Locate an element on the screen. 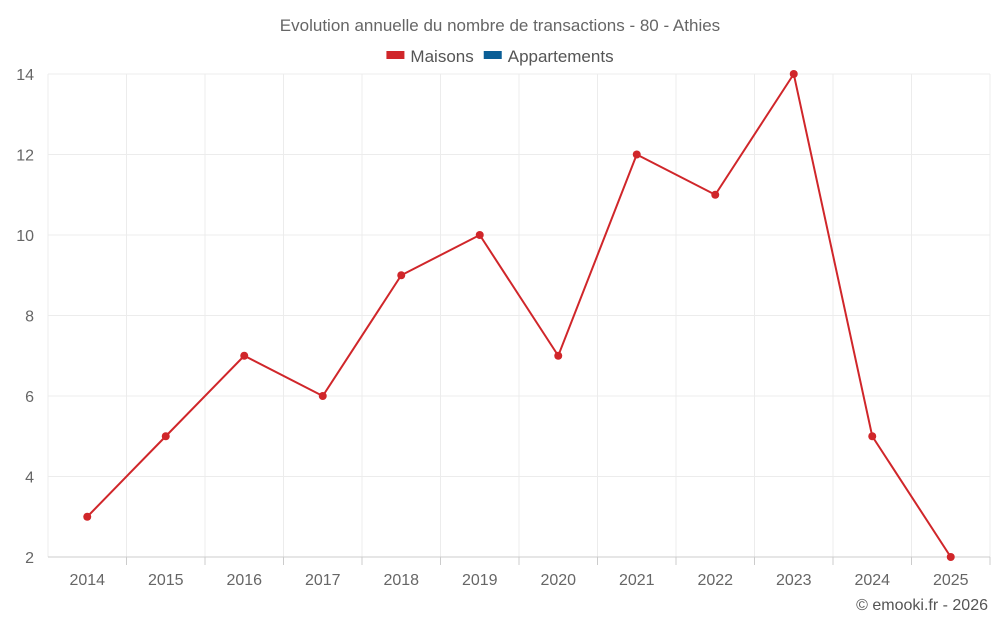  x-tick-label: 2014 is located at coordinates (87, 580).